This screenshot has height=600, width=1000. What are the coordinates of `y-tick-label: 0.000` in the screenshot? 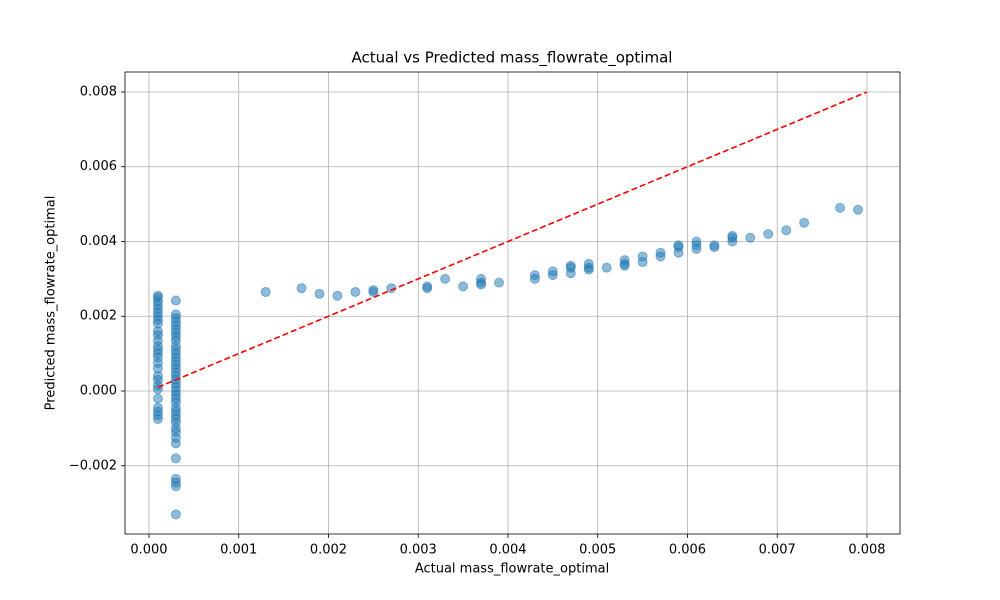 It's located at (98, 391).